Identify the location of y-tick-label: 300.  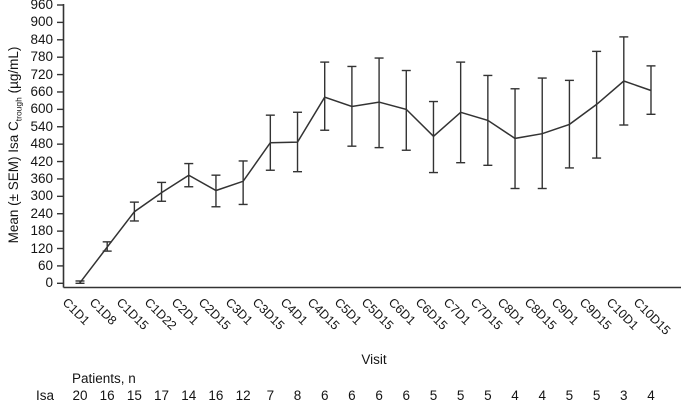
(41, 196).